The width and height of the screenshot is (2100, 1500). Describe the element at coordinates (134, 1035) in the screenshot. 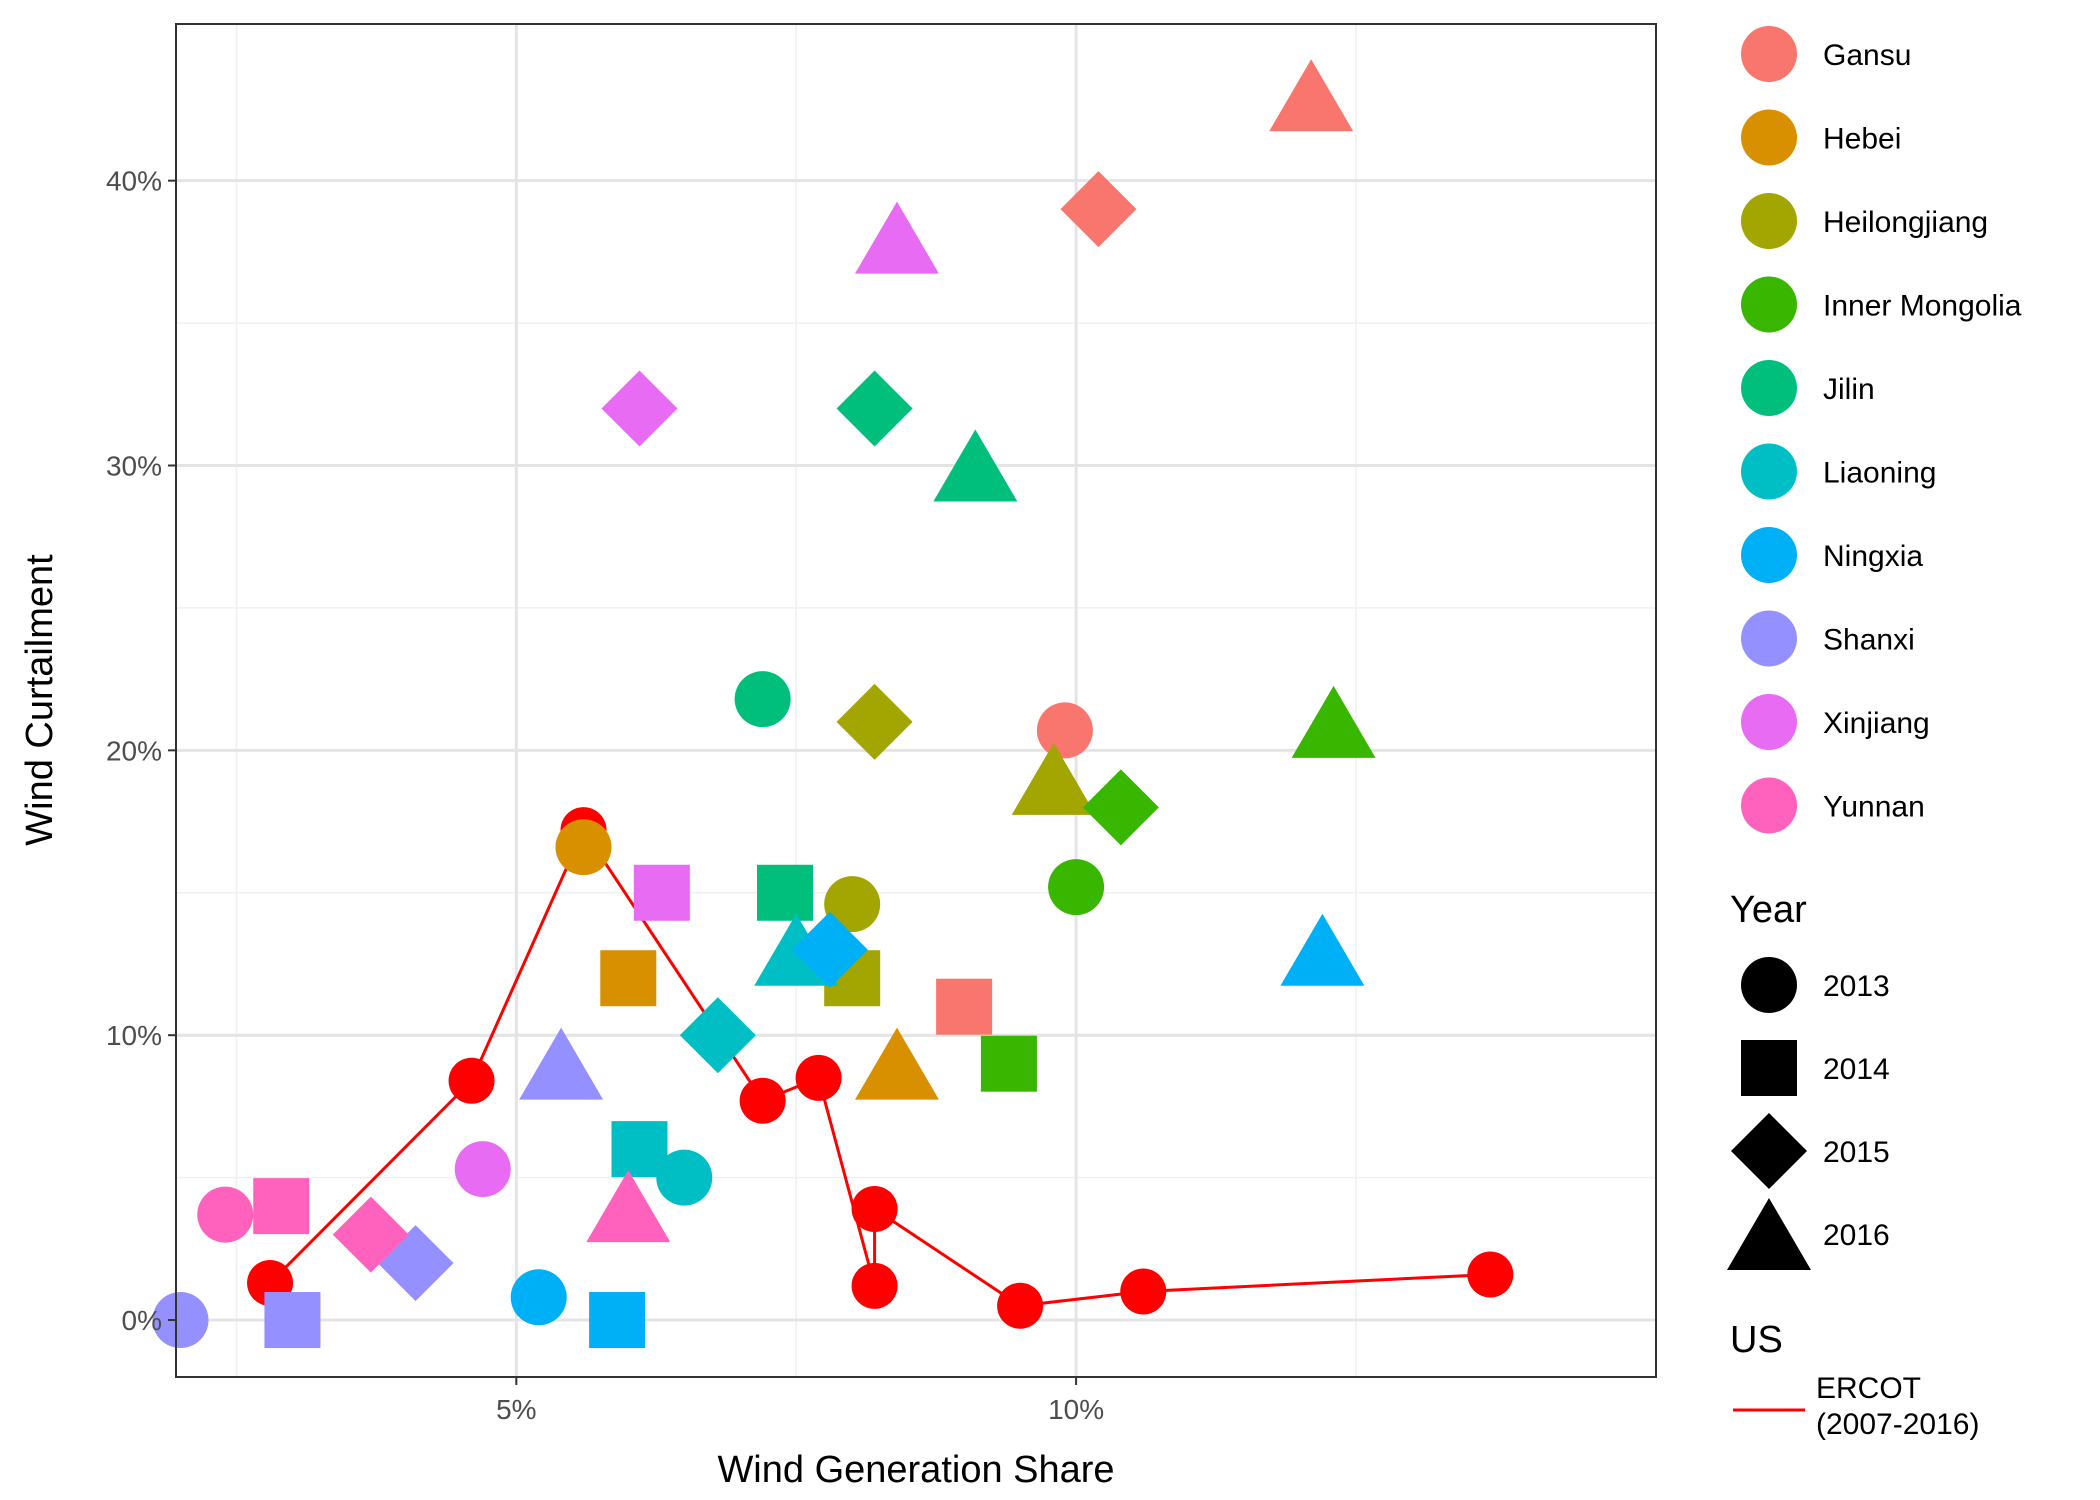

I see `y-tick-label: 10%` at that location.